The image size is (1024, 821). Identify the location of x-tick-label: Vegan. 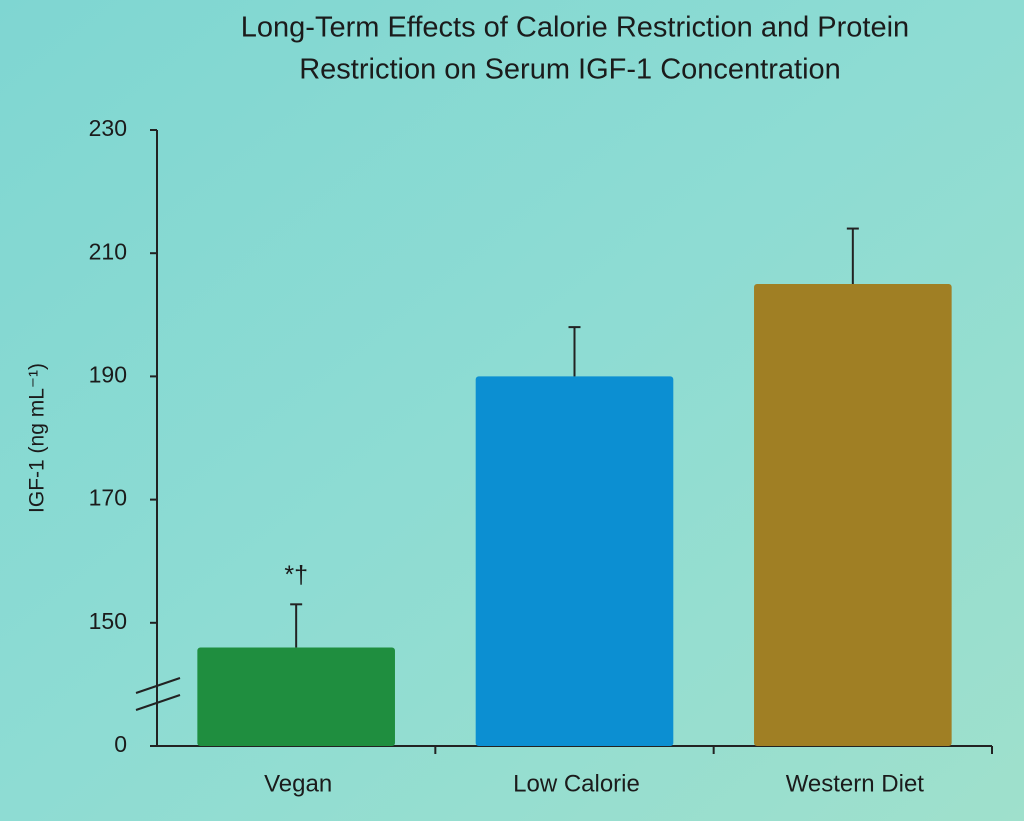
(298, 783).